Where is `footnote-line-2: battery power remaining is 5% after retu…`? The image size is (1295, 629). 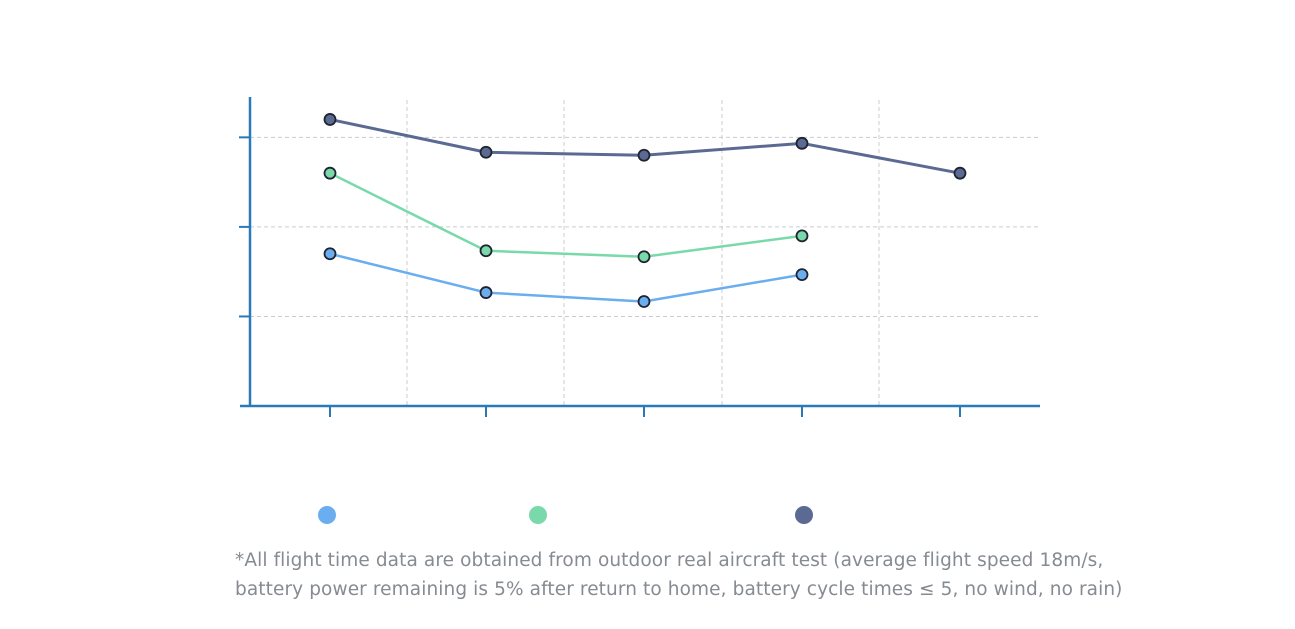
footnote-line-2: battery power remaining is 5% after retu… is located at coordinates (679, 589).